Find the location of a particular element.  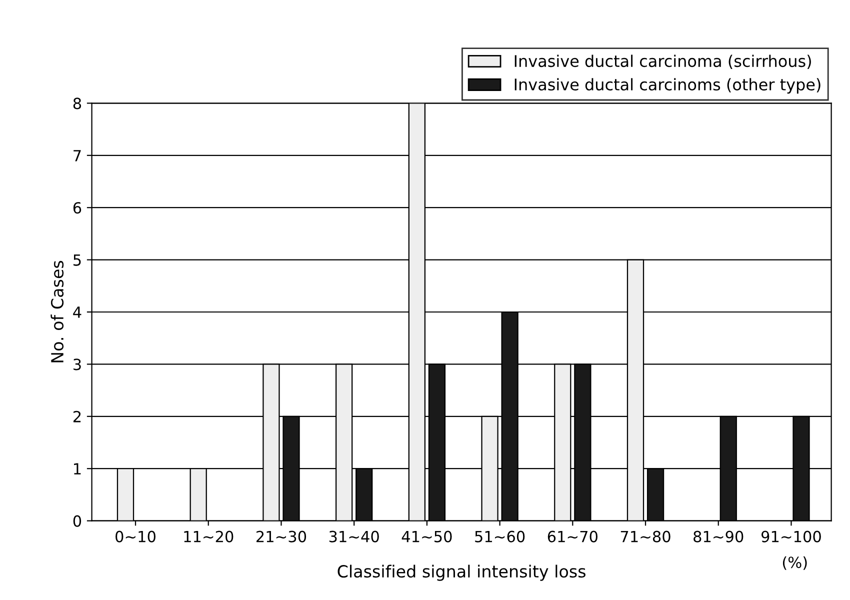

x-tick-label: 71∼80 is located at coordinates (645, 536).